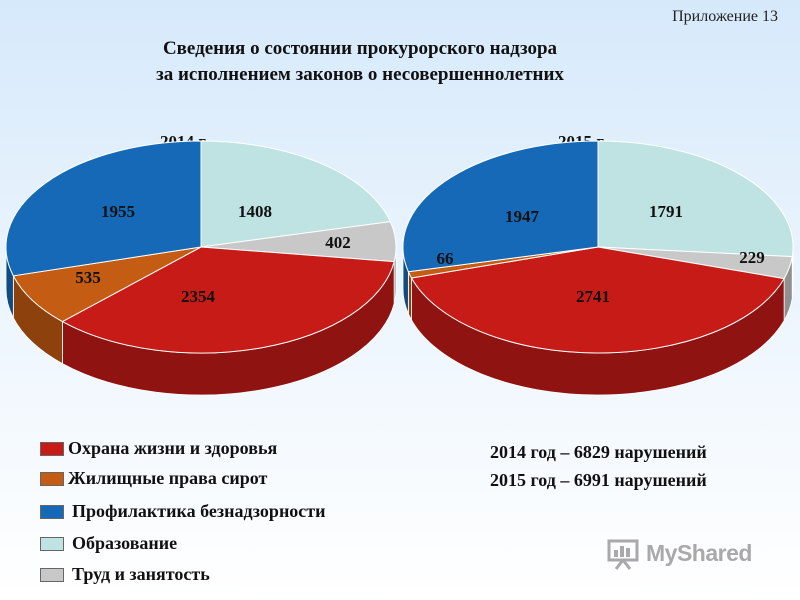 The image size is (800, 600). I want to click on pie-2014-label-orphans: 535, so click(88, 277).